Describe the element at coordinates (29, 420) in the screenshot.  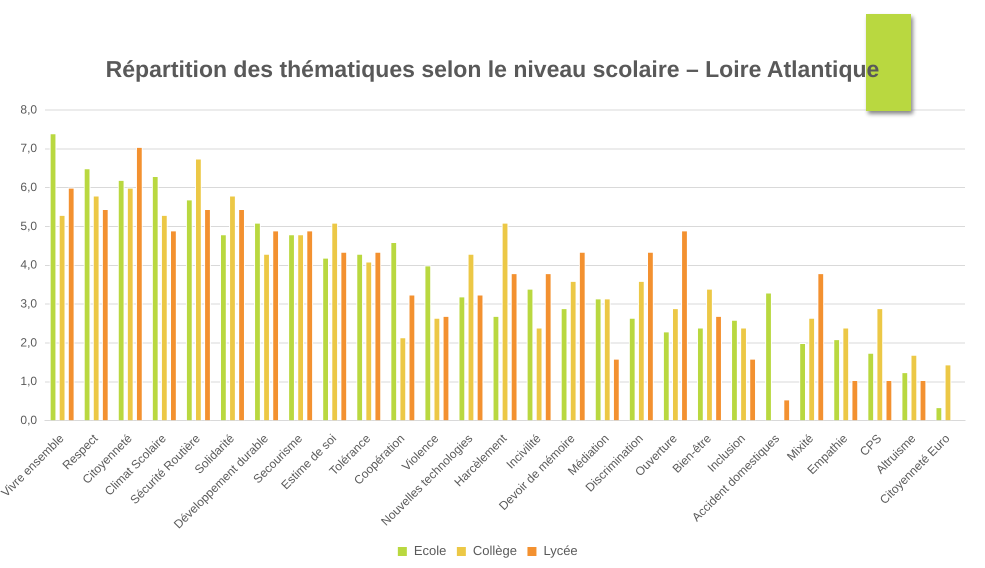
I see `y-tick-label: 0,0` at that location.